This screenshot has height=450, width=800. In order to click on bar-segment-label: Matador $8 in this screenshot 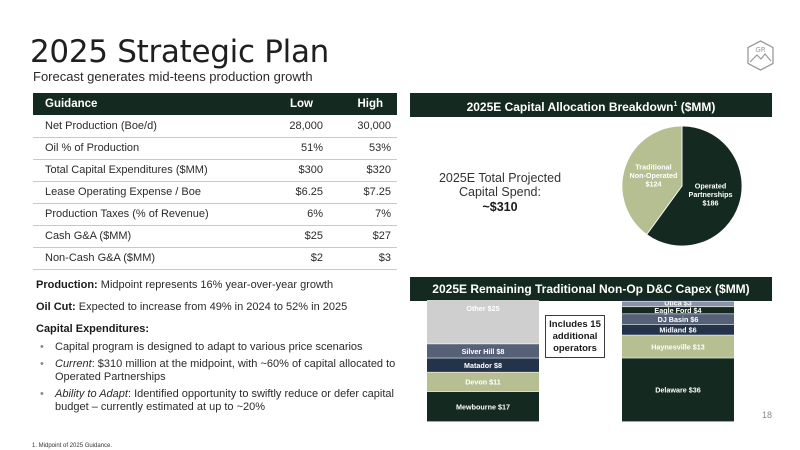, I will do `click(483, 365)`.